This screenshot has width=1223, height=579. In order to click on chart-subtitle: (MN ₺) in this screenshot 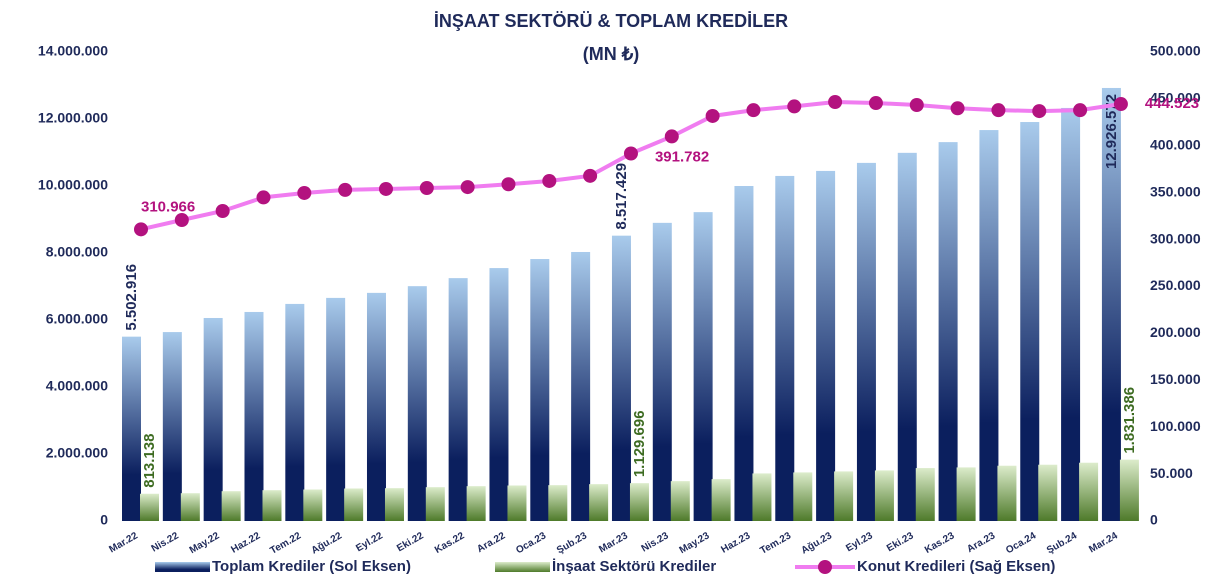, I will do `click(611, 54)`.